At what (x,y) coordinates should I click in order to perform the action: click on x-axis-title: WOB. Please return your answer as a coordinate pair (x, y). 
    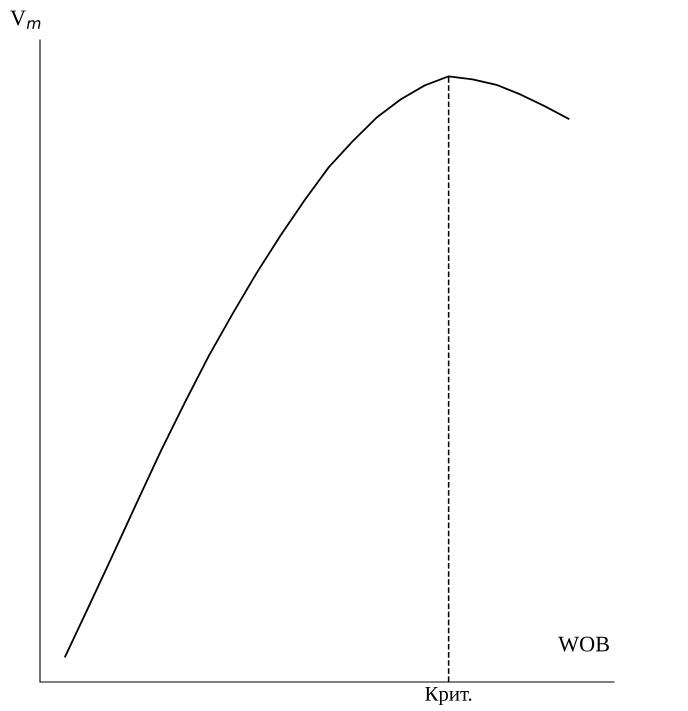
    Looking at the image, I should click on (583, 644).